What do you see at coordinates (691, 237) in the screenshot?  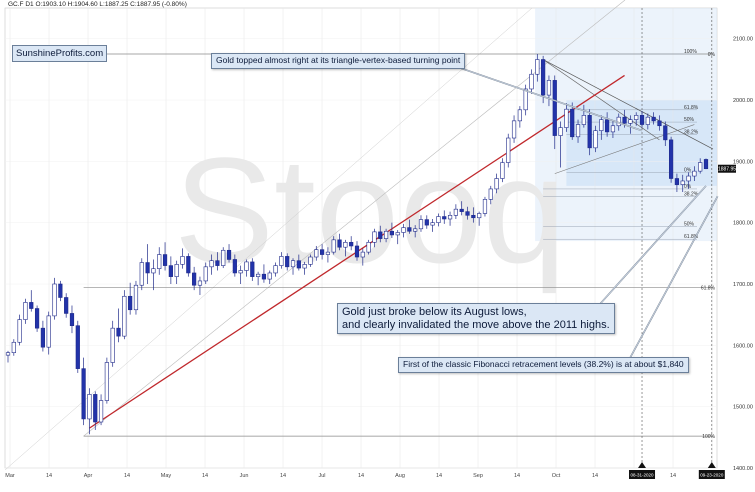 I see `fib-small-label: 61.8%` at bounding box center [691, 237].